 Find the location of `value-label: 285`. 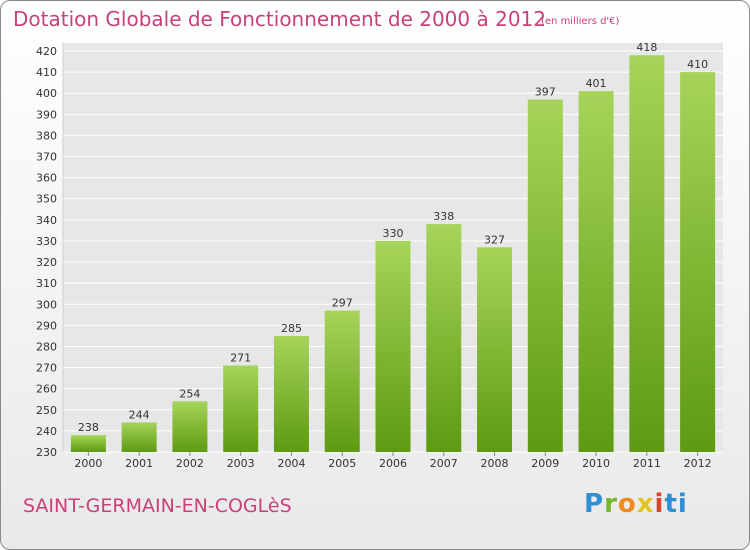

value-label: 285 is located at coordinates (291, 328).